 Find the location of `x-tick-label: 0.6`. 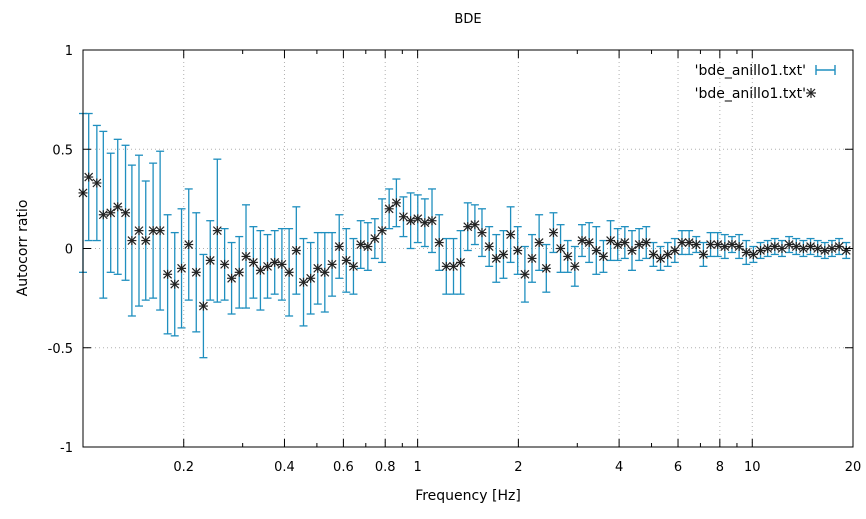

x-tick-label: 0.6 is located at coordinates (343, 467).